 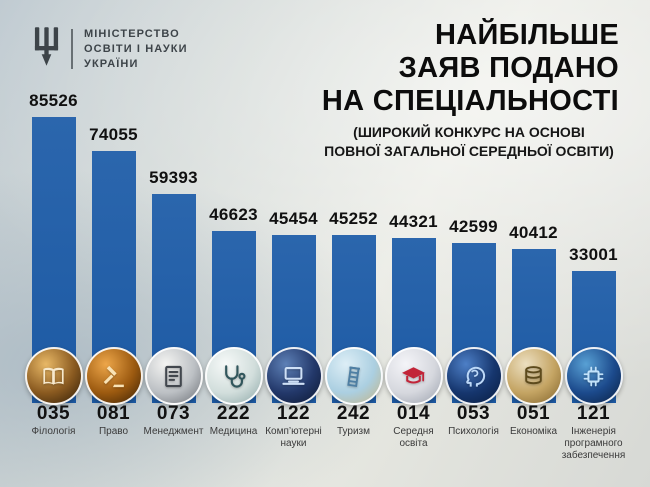 I want to click on specialty-code: 051, so click(x=533, y=413).